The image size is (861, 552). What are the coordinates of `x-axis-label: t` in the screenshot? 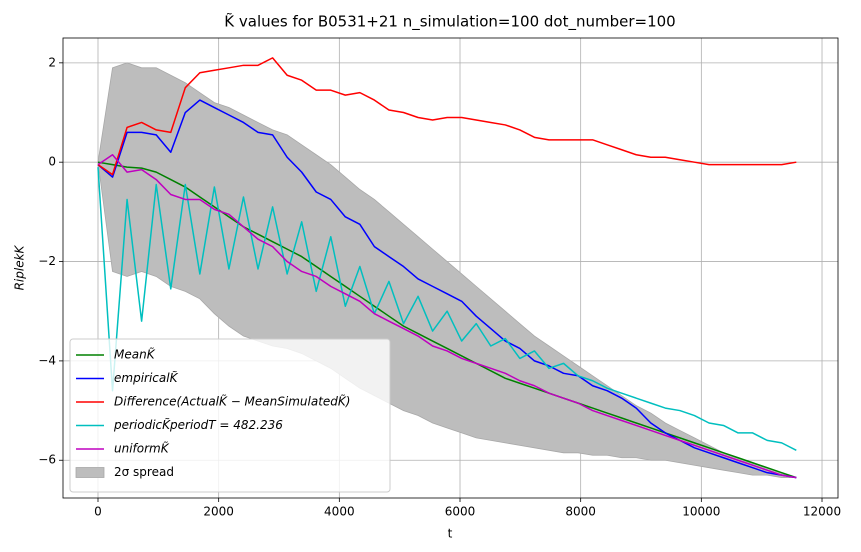 It's located at (450, 534).